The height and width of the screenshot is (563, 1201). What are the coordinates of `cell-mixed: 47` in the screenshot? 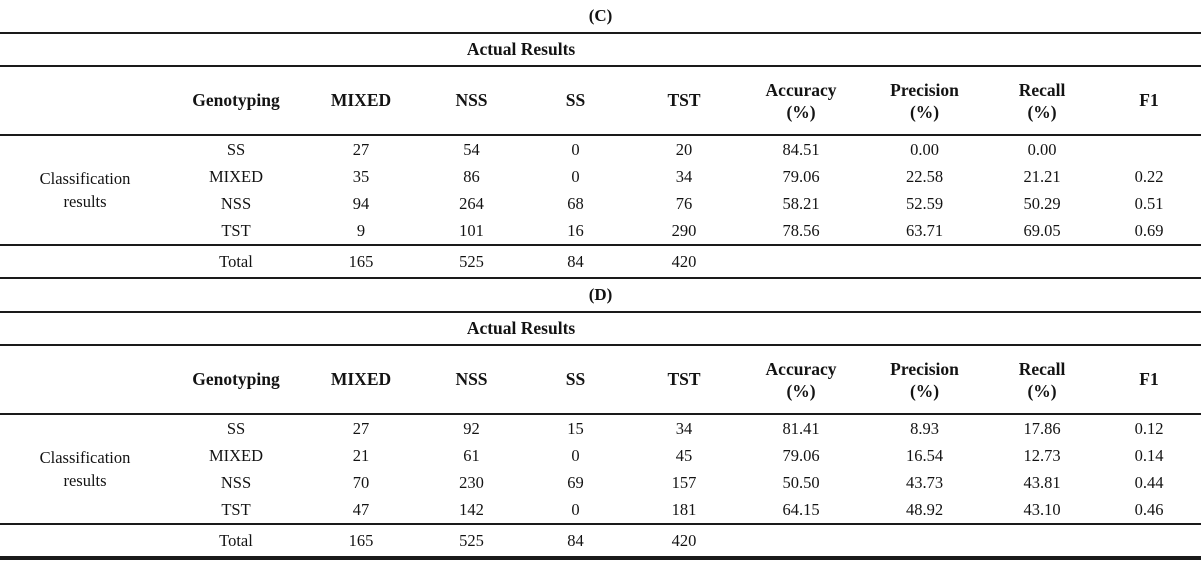 It's located at (361, 510).